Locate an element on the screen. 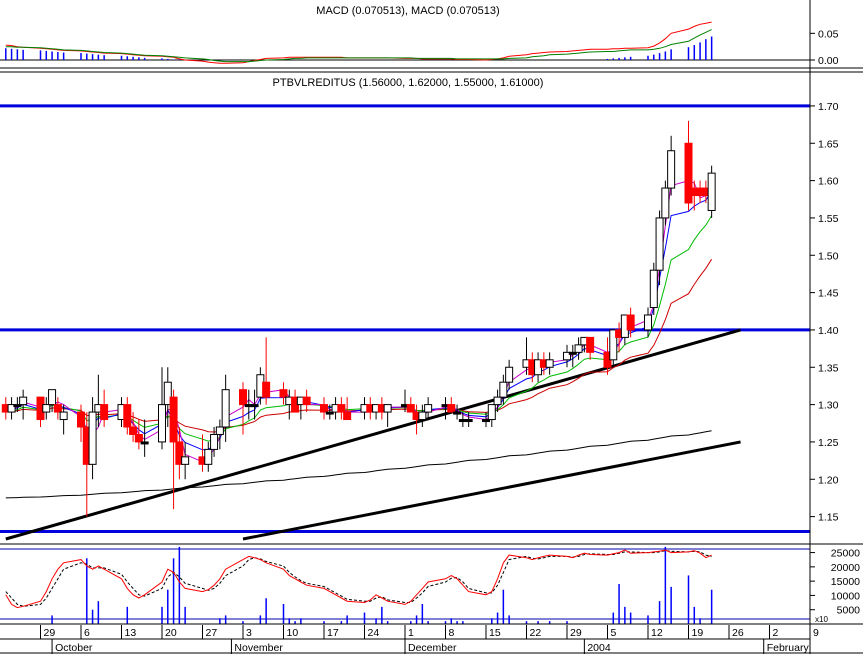  volume-stochastic-panel: 5000 10000 15000 20000 25000 is located at coordinates (430, 585).